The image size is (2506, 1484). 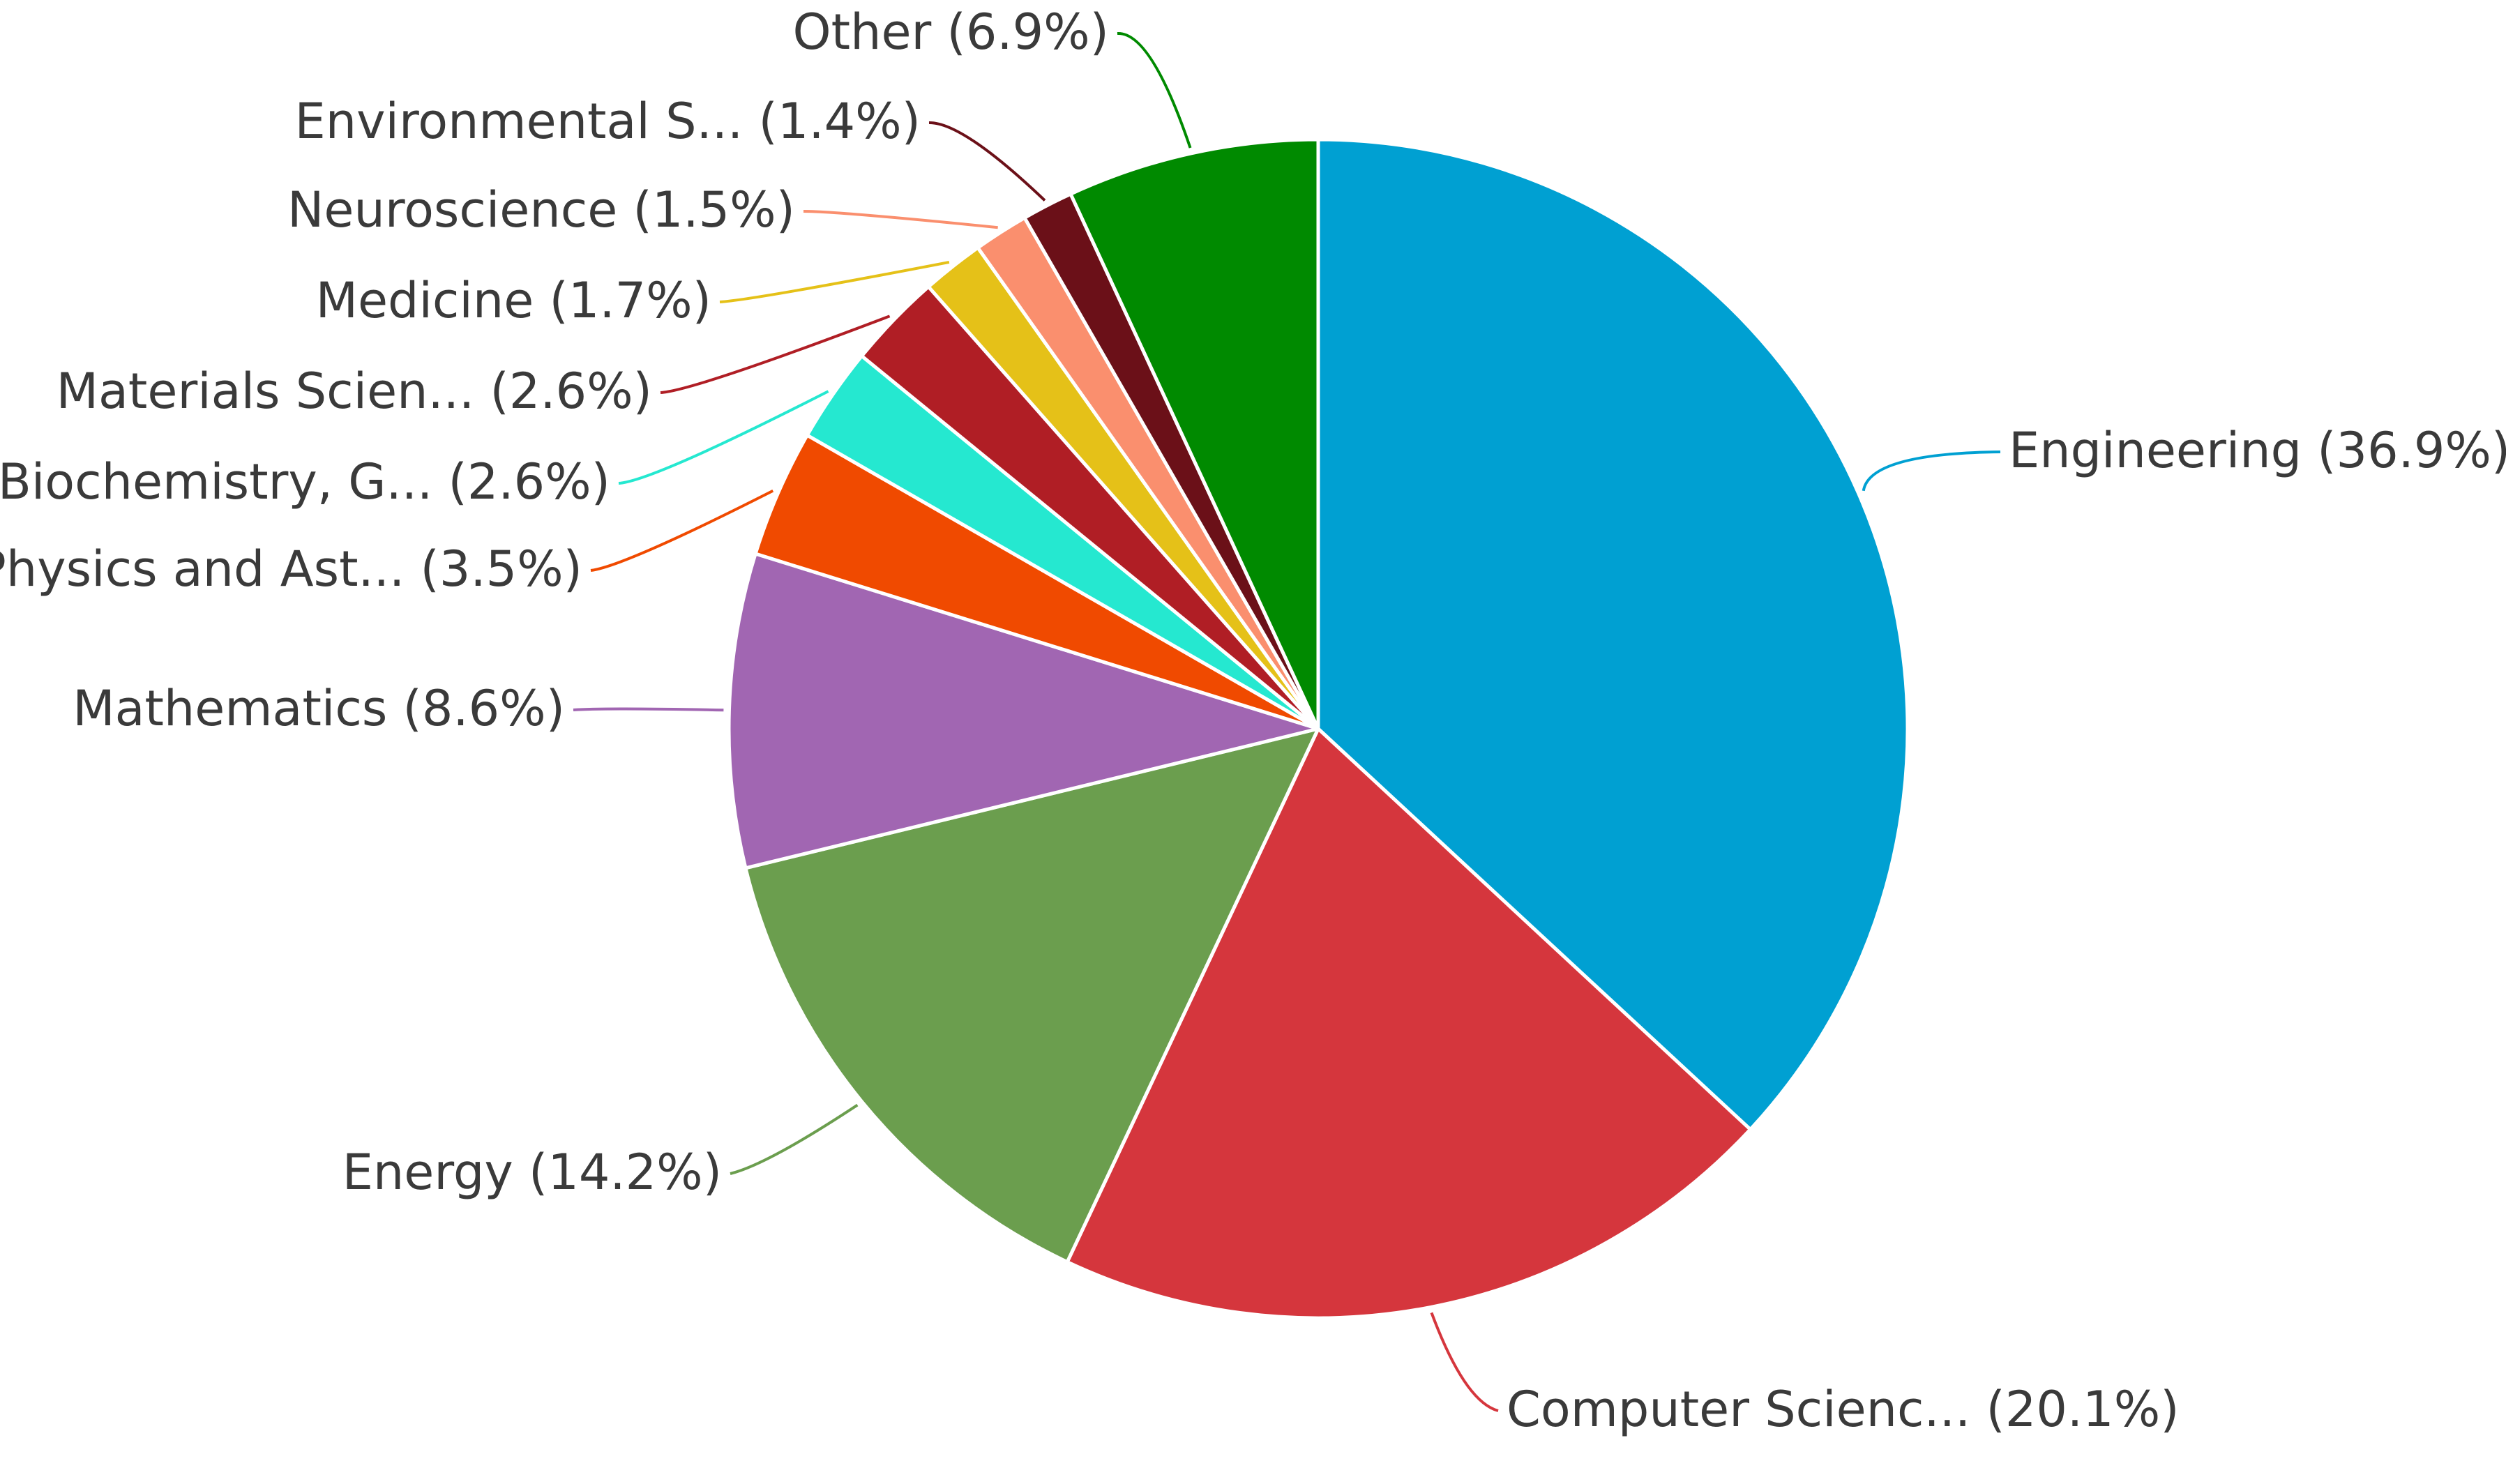 What do you see at coordinates (608, 121) in the screenshot?
I see `slice-label-9: Environmental S... (1.4%)` at bounding box center [608, 121].